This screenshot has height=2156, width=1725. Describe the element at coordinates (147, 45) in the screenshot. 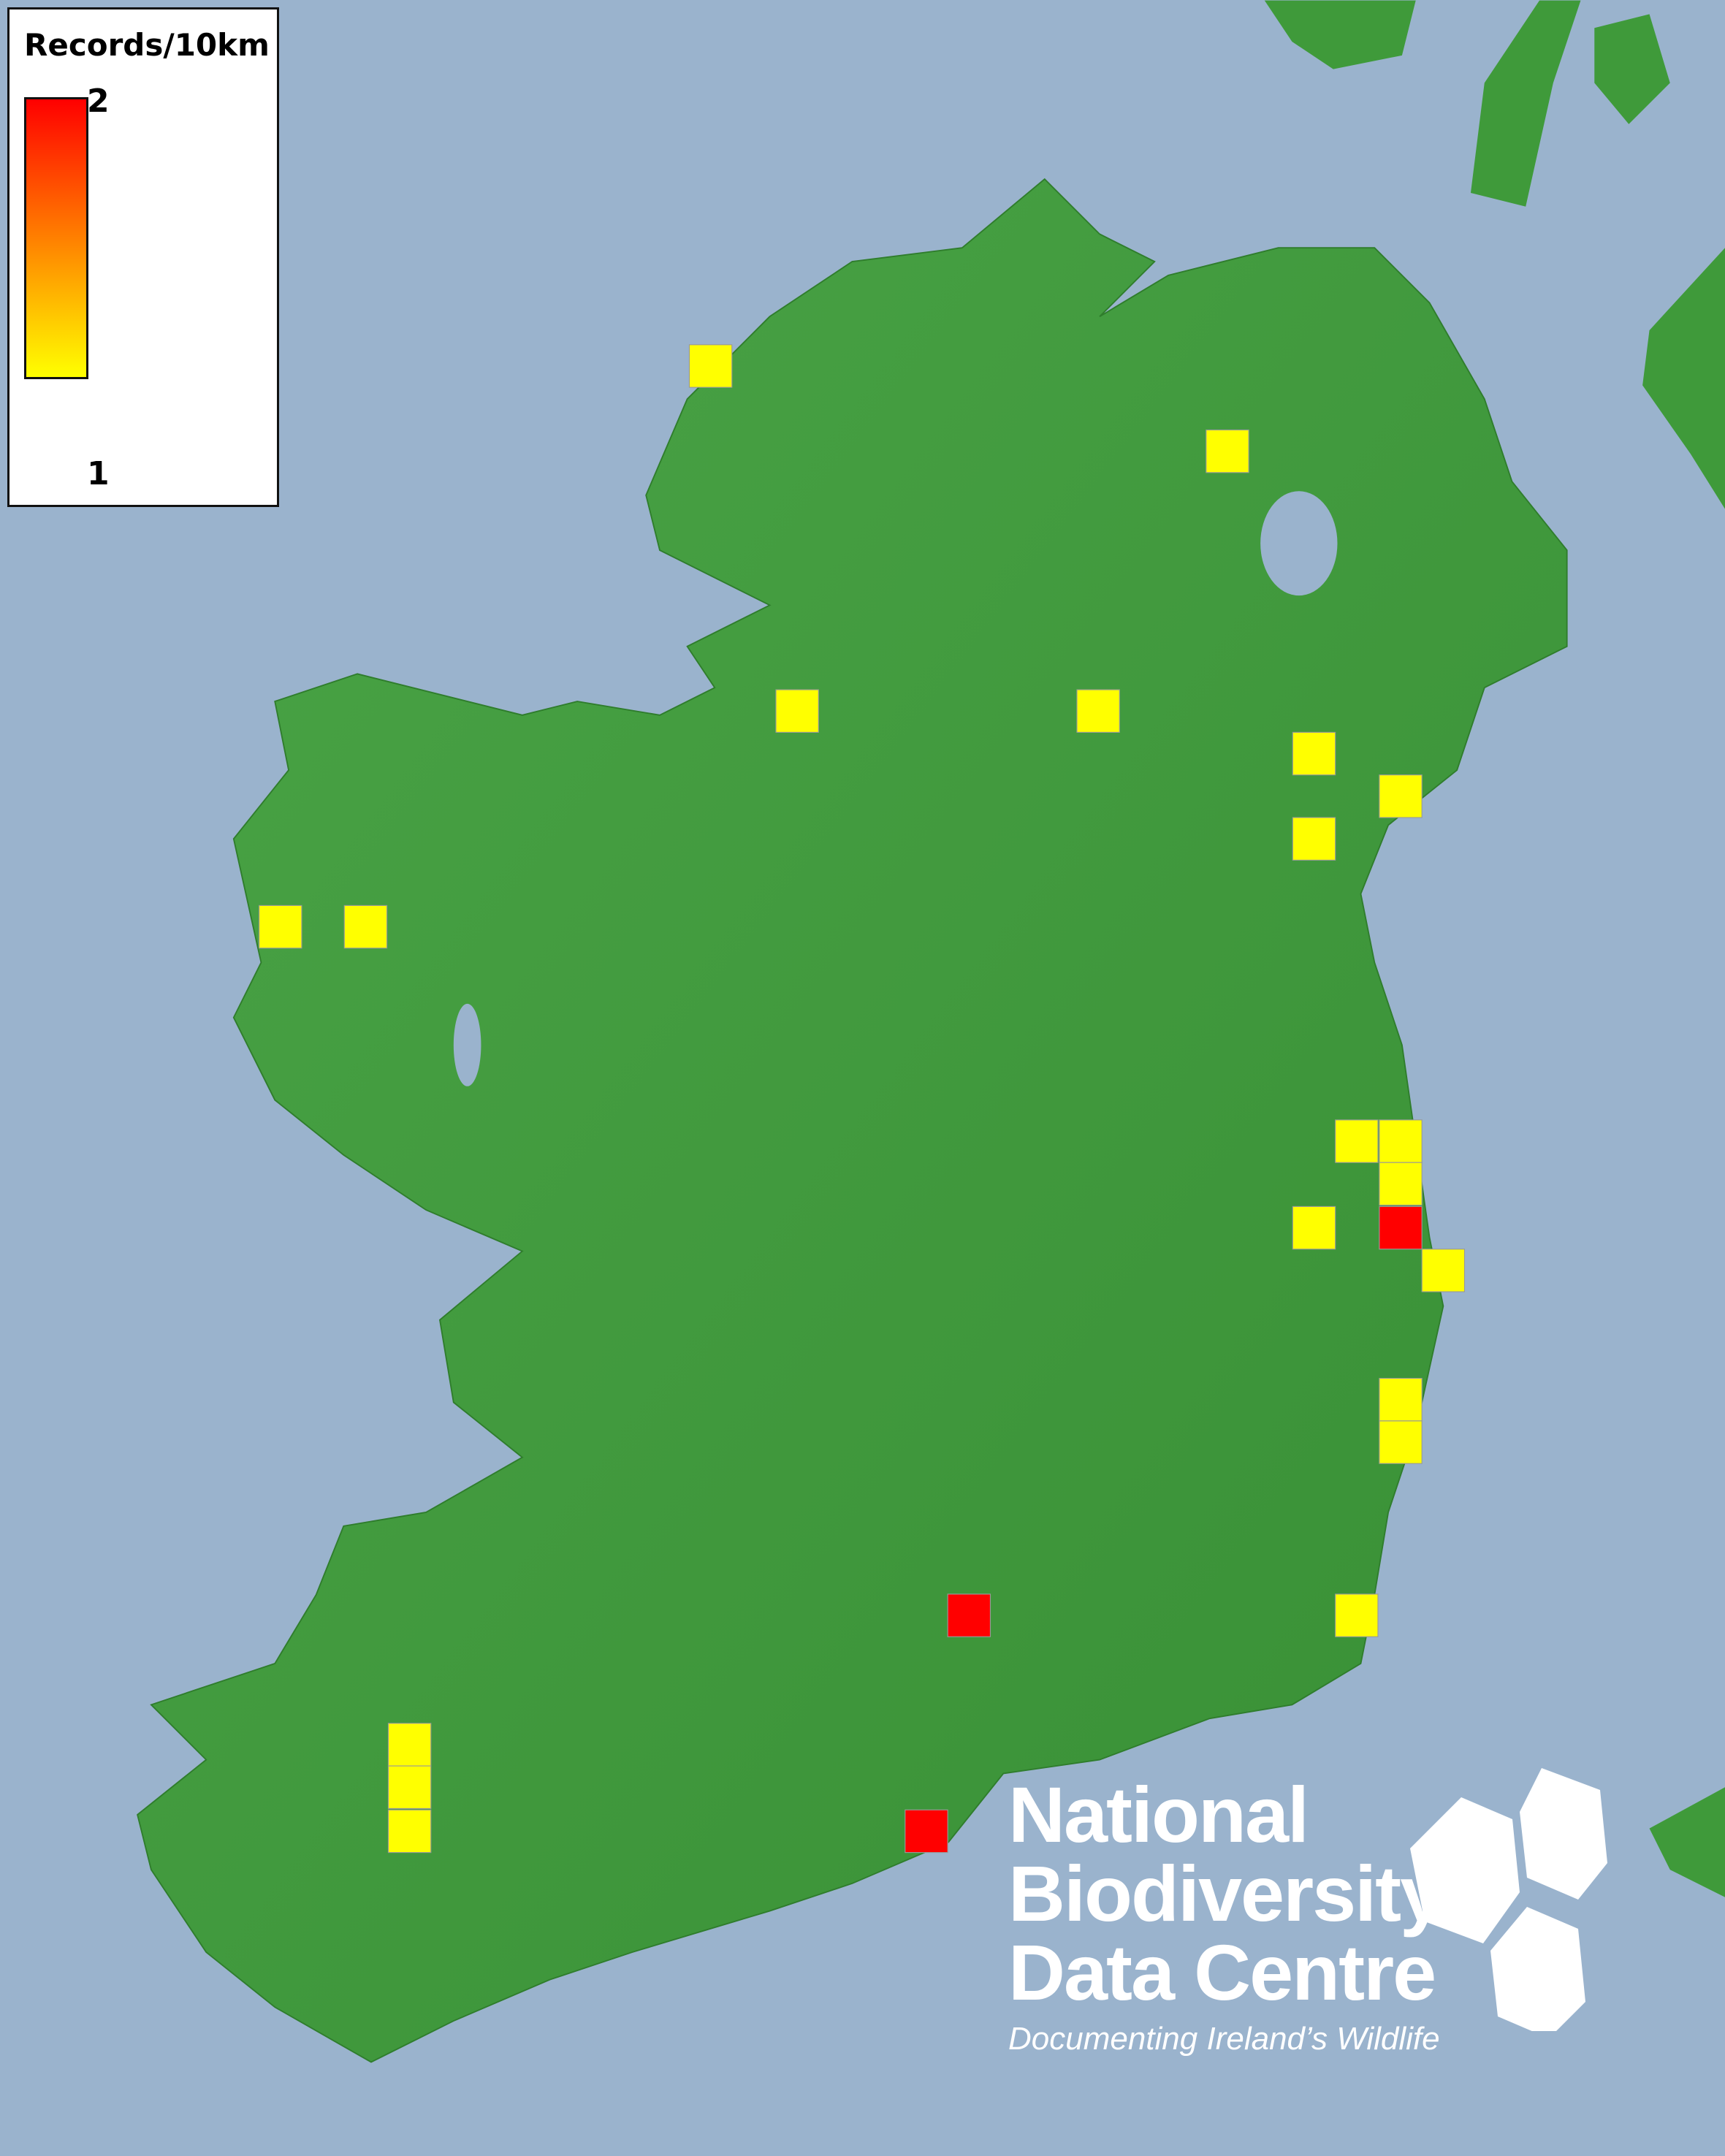

I see `legend-title: Records/10km` at that location.